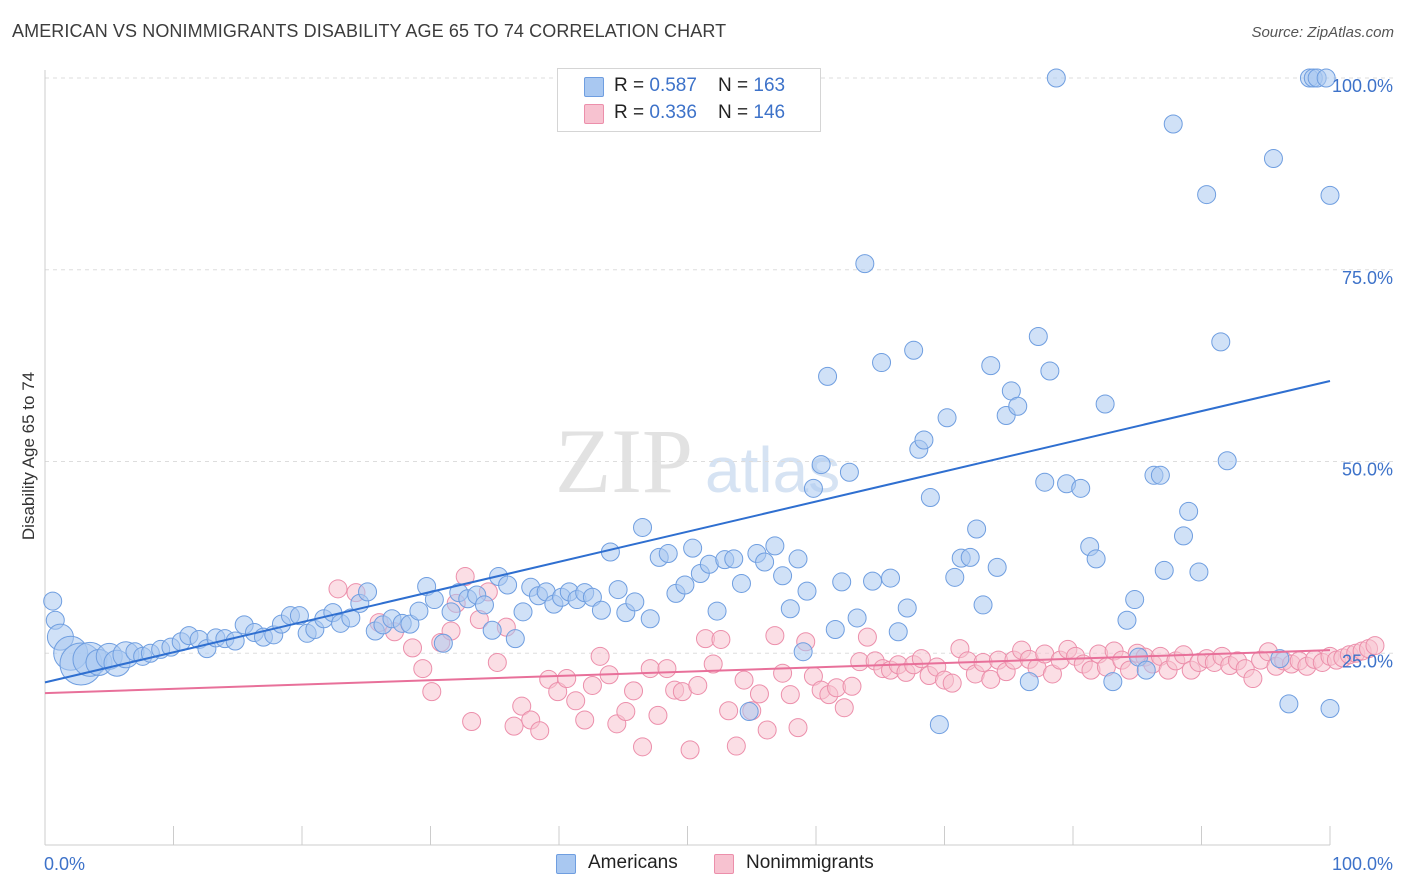 The image size is (1406, 892). I want to click on nonimmigrants-trend-line, so click(687, 672).